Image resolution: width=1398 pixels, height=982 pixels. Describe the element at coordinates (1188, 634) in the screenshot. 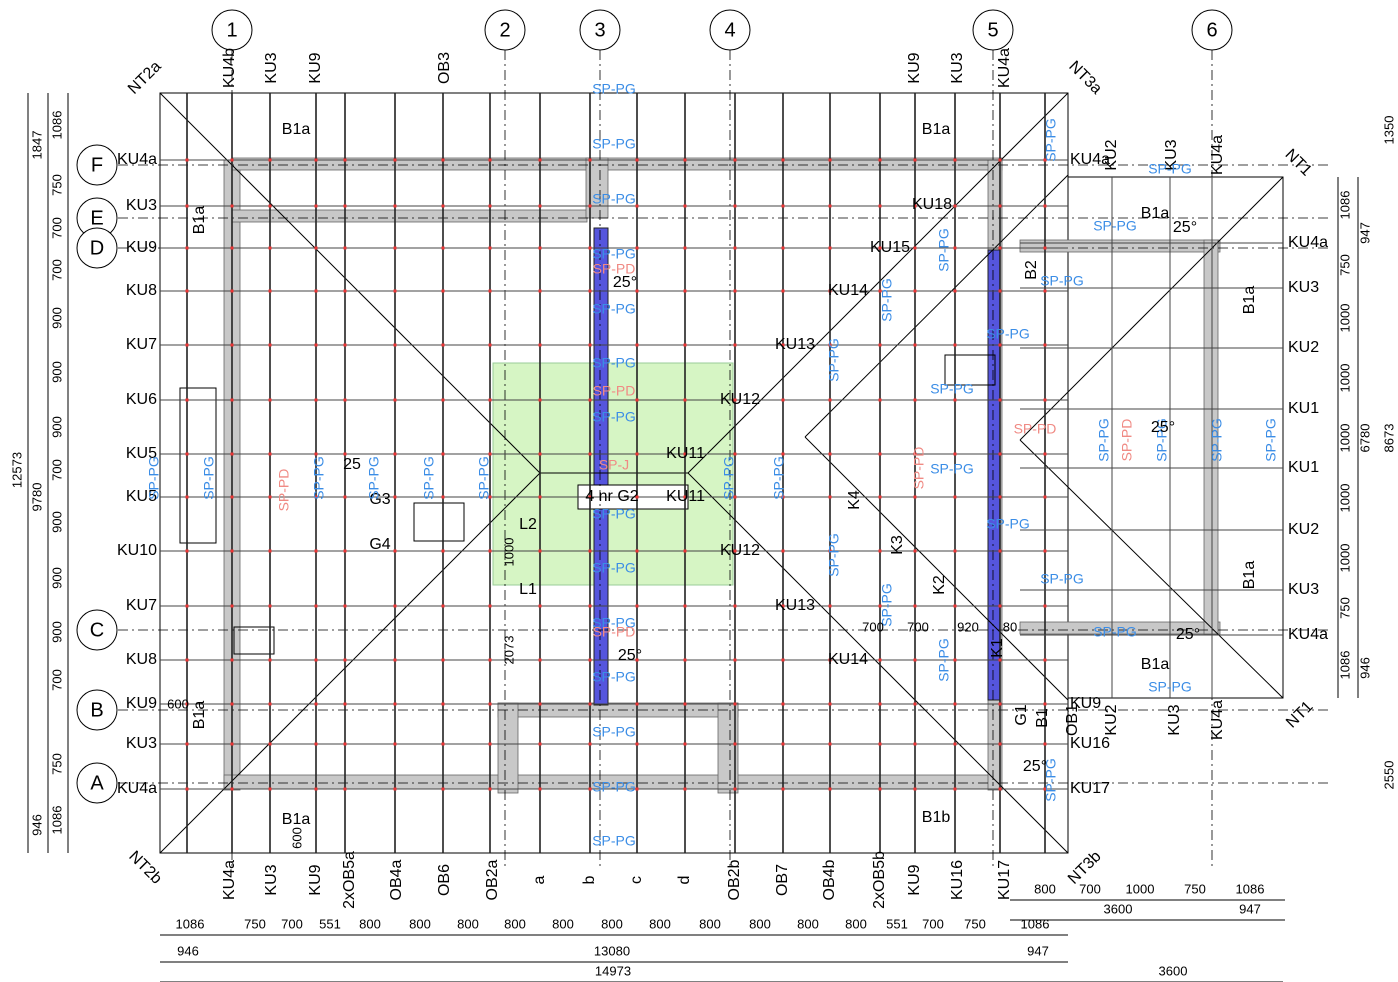

I see `annotation: 25°` at that location.